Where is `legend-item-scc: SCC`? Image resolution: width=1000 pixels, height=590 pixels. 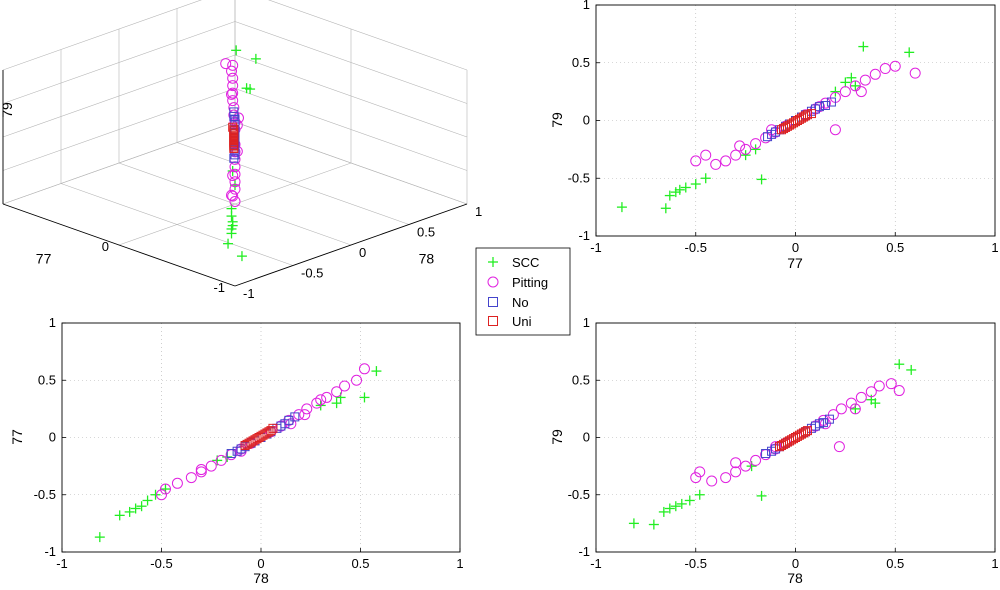
legend-item-scc: SCC is located at coordinates (513, 262).